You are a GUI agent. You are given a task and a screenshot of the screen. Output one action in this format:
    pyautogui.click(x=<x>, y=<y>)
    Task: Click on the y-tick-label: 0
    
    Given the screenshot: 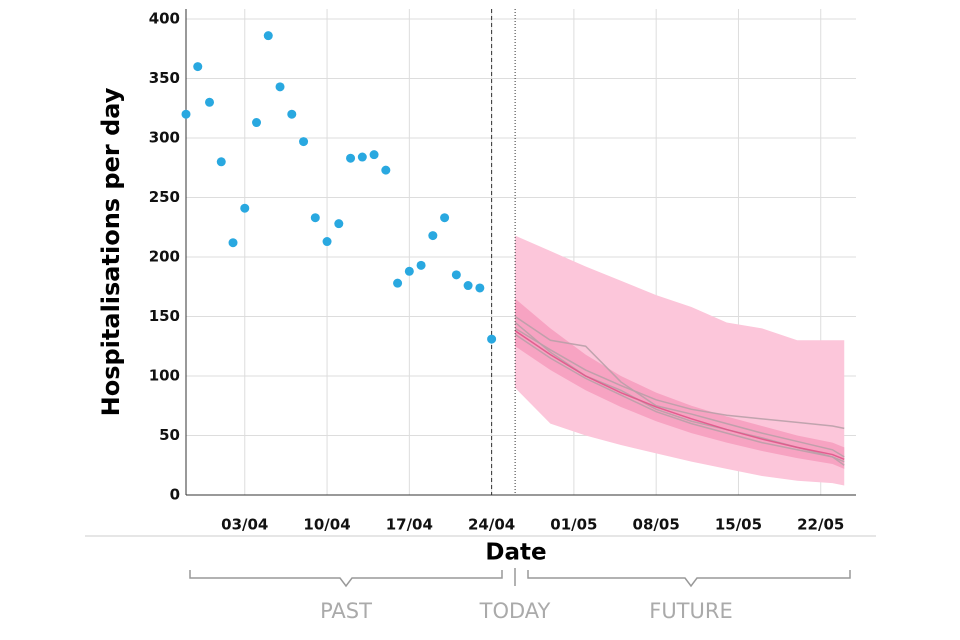 What is the action you would take?
    pyautogui.click(x=175, y=495)
    